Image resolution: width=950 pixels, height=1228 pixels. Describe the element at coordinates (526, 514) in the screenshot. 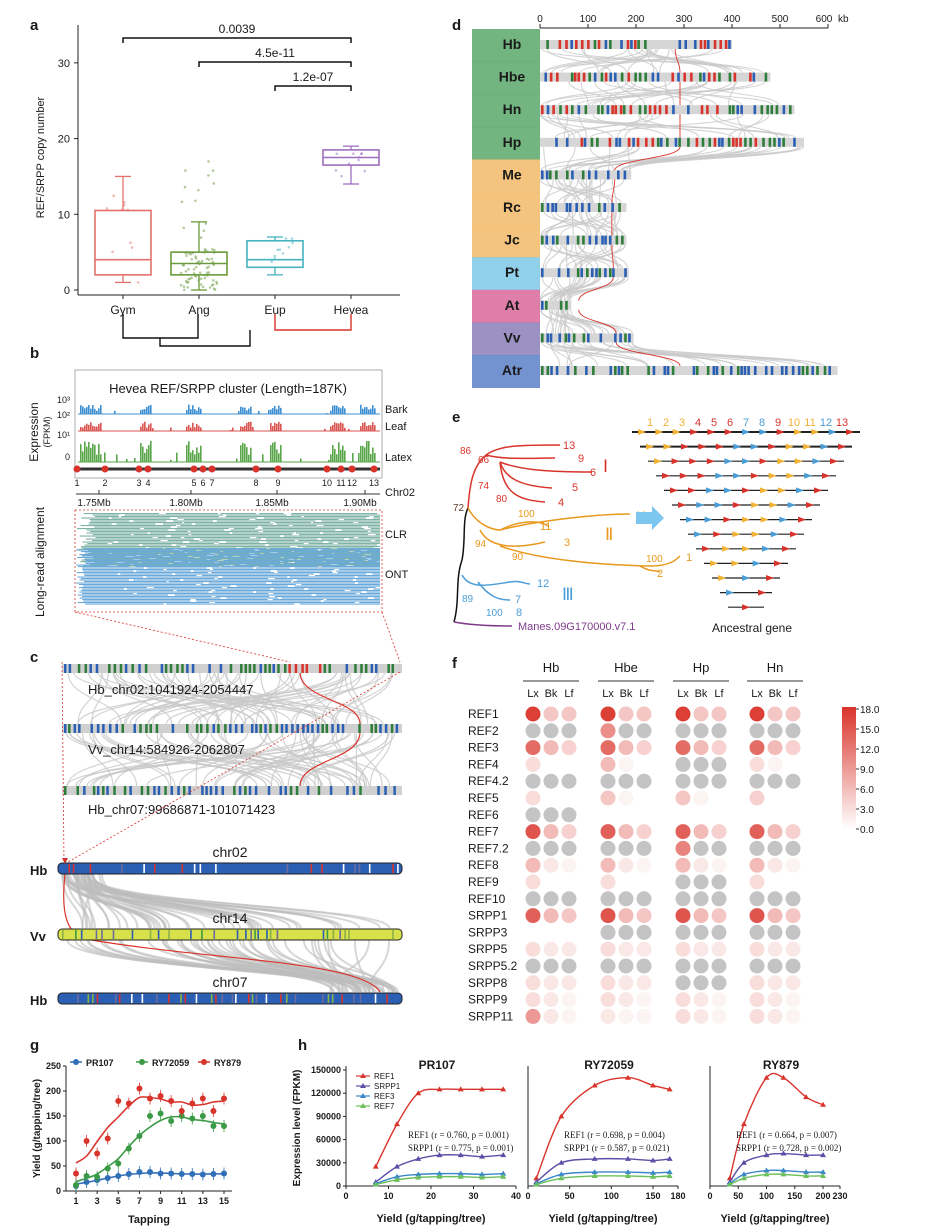

I see `bootstrap-value: 100` at that location.